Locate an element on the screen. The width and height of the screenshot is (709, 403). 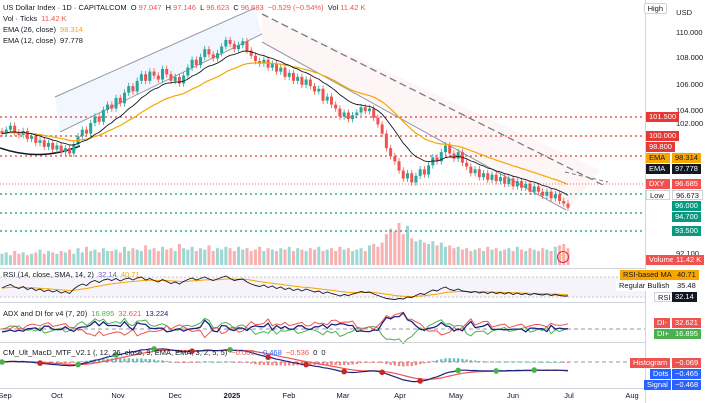
vol-ticks-legend: Vol · Ticks 11.42 K is located at coordinates (36, 19).